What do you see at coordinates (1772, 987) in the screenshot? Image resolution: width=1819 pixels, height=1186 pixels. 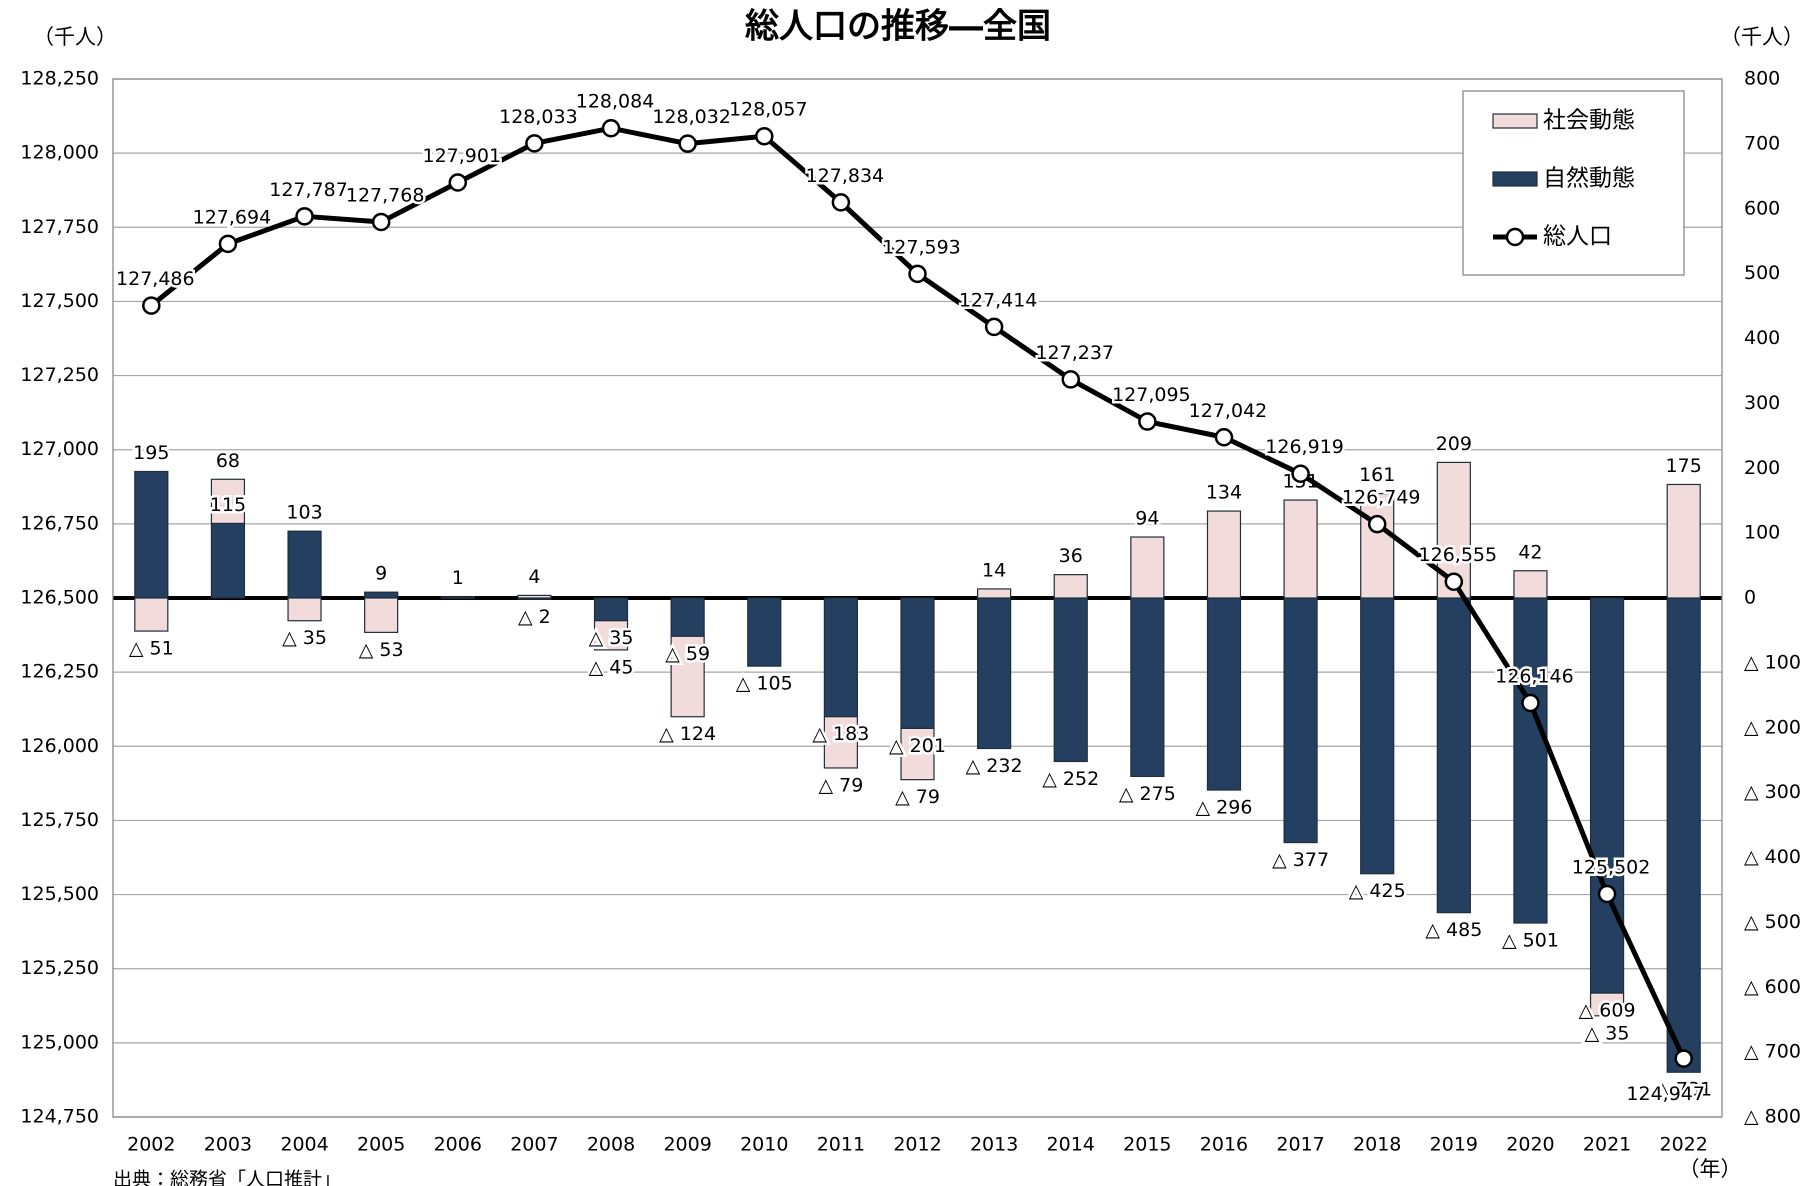 I see `y2-tick-label: △ 600` at bounding box center [1772, 987].